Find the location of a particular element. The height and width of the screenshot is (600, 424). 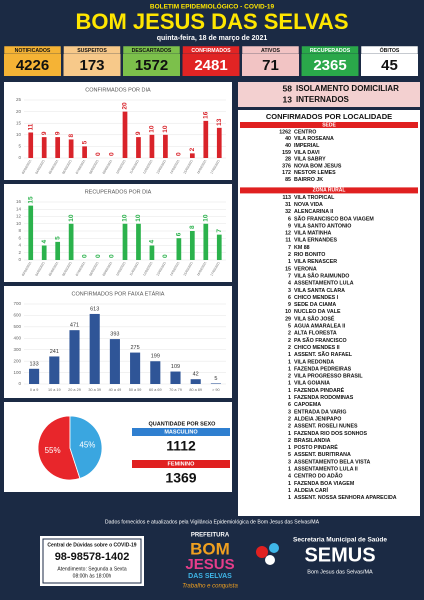

logo-slogan: Trabalho e conquista is located at coordinates (210, 587).